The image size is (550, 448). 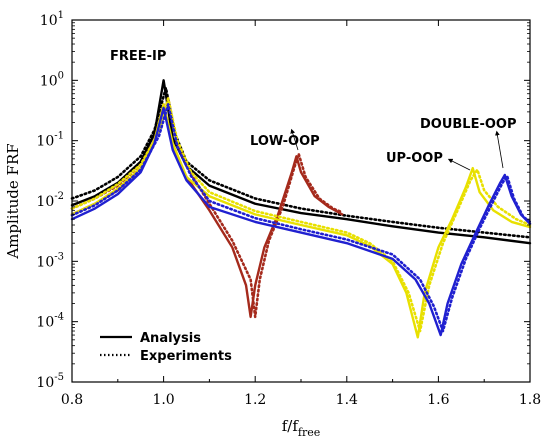 I want to click on x-tick-label: 1.0, so click(x=163, y=400).